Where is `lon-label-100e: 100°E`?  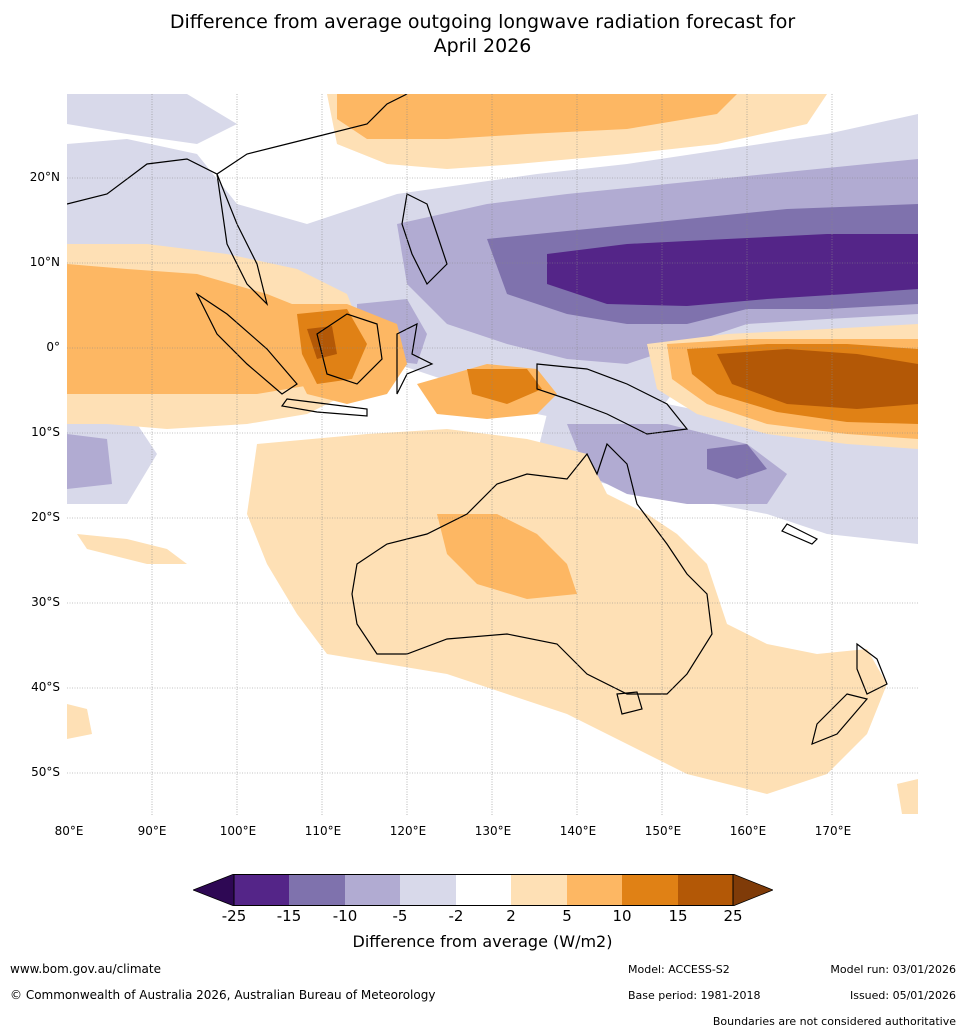 lon-label-100e: 100°E is located at coordinates (238, 831).